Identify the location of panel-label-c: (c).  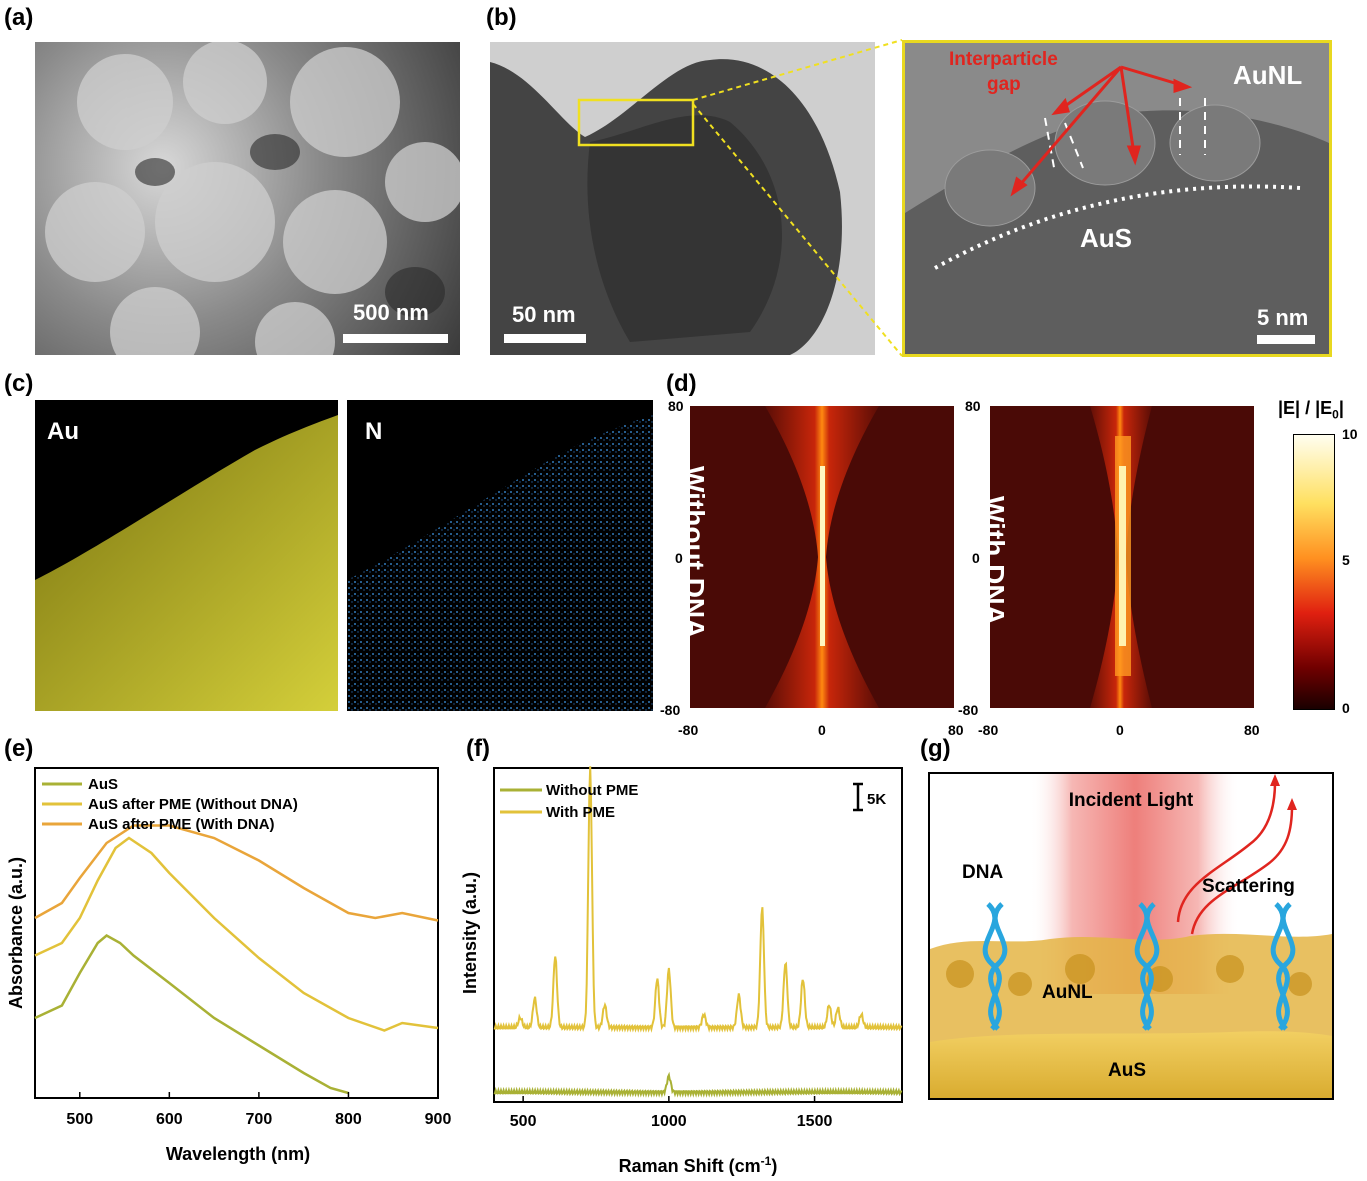
(19, 383).